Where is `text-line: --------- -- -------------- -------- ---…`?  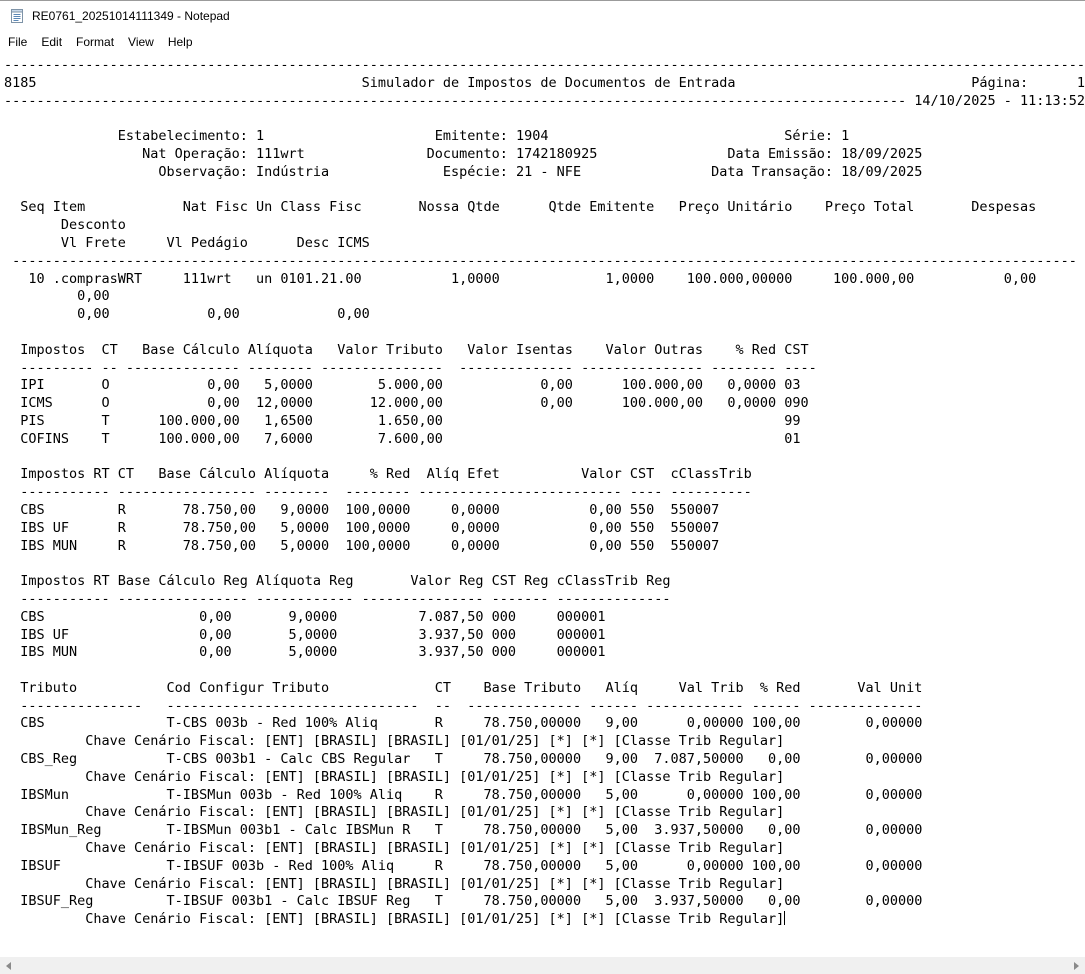 text-line: --------- -- -------------- -------- ---… is located at coordinates (410, 367).